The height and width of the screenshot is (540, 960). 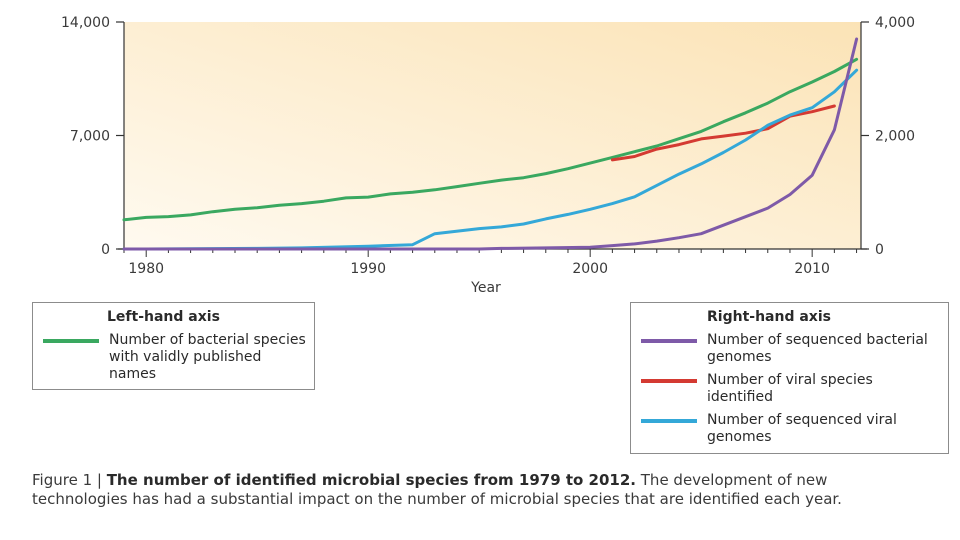 I want to click on legend-left-title: Left-hand axis, so click(x=163, y=317).